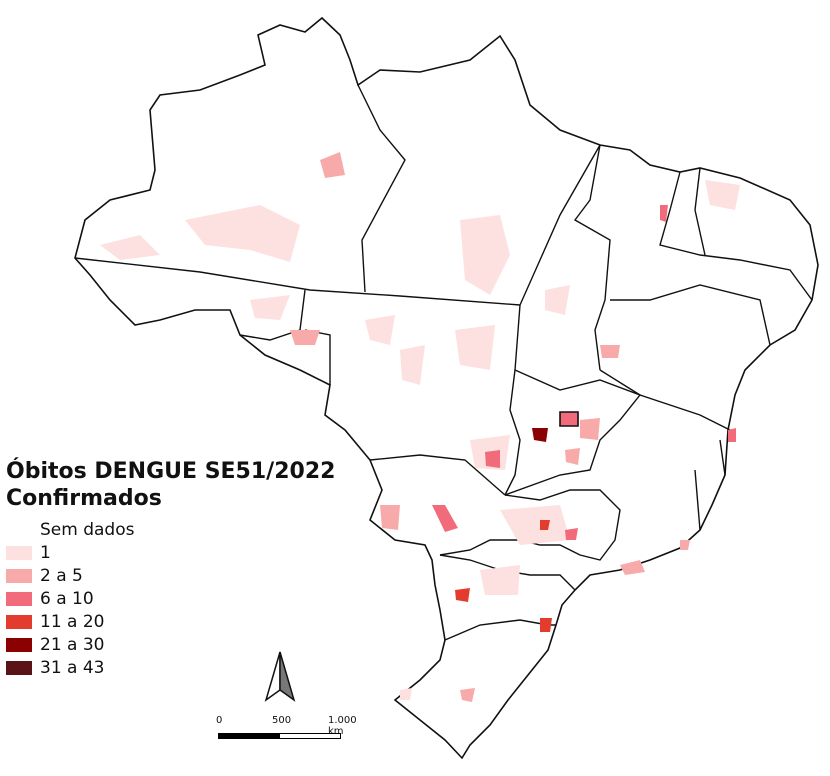 Image resolution: width=830 pixels, height=776 pixels. Describe the element at coordinates (176, 529) in the screenshot. I see `legend-item-sem-dados: Sem dados` at that location.